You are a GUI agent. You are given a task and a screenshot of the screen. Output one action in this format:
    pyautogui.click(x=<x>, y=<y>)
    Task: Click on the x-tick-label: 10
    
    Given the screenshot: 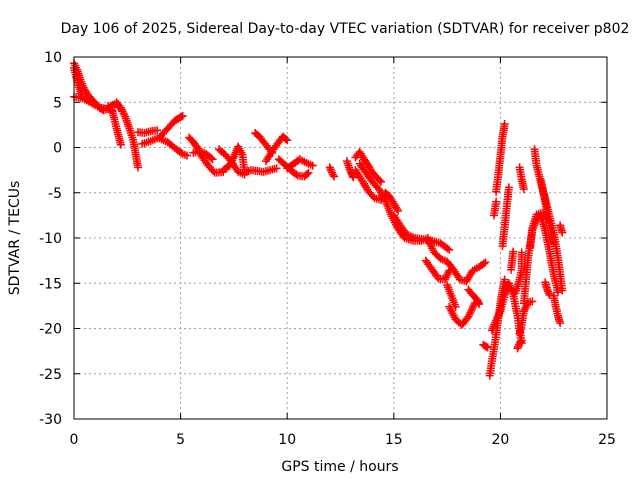 What is the action you would take?
    pyautogui.click(x=287, y=440)
    